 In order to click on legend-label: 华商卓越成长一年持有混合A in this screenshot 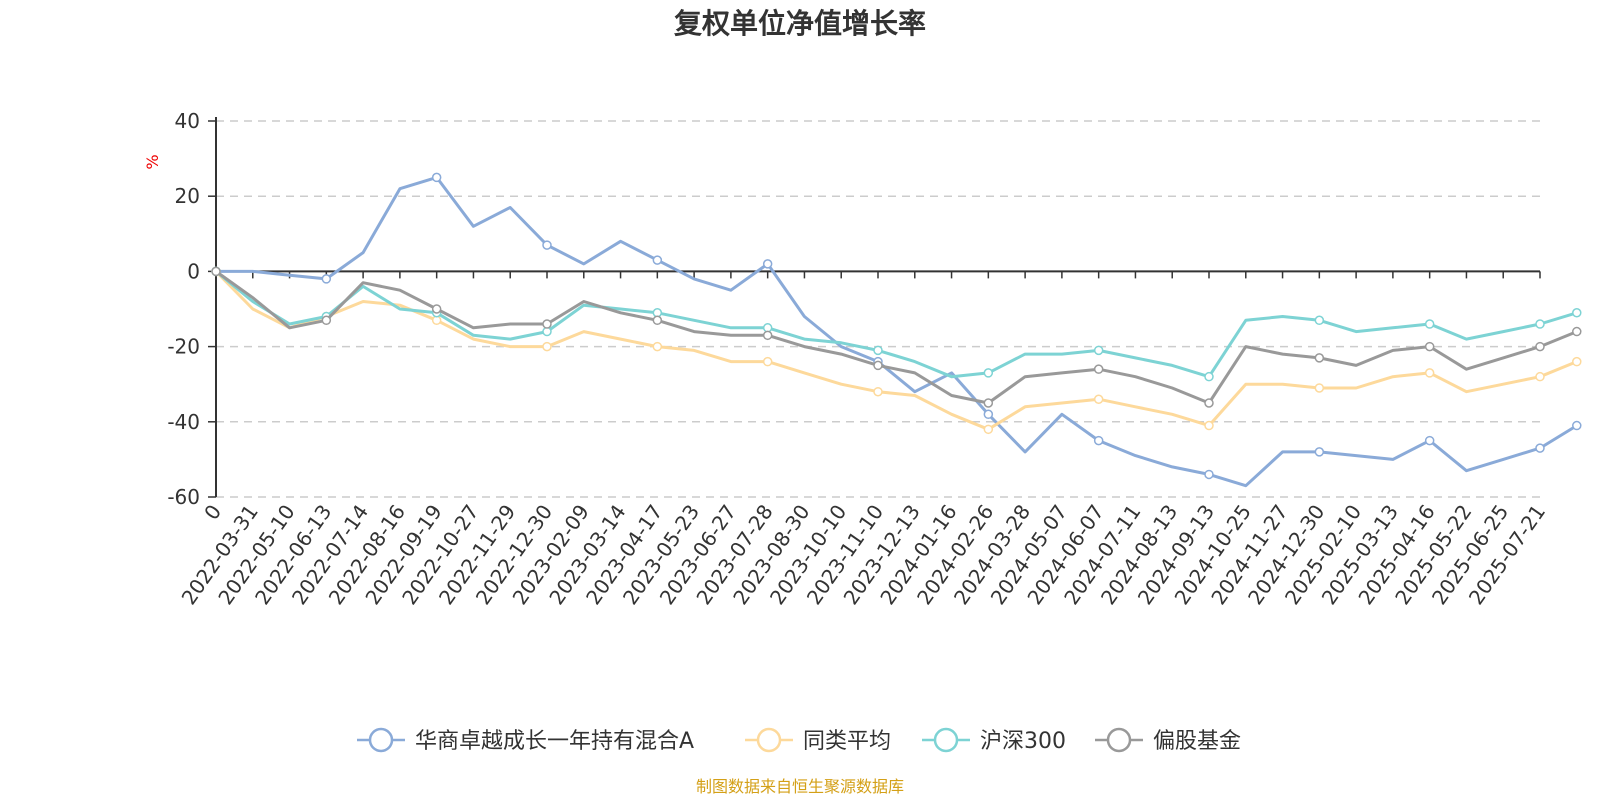, I will do `click(554, 741)`.